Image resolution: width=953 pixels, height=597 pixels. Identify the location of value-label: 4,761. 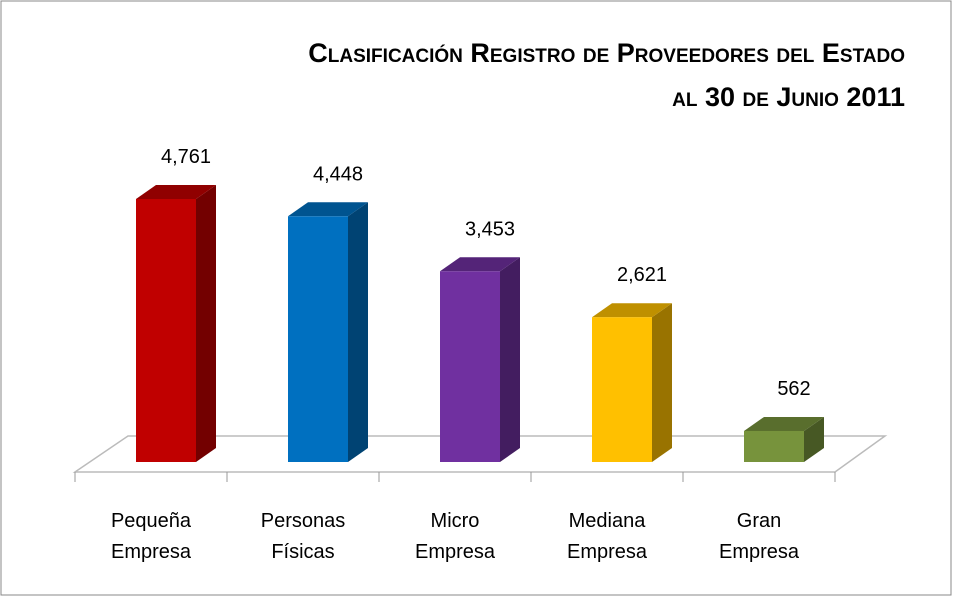
(186, 157).